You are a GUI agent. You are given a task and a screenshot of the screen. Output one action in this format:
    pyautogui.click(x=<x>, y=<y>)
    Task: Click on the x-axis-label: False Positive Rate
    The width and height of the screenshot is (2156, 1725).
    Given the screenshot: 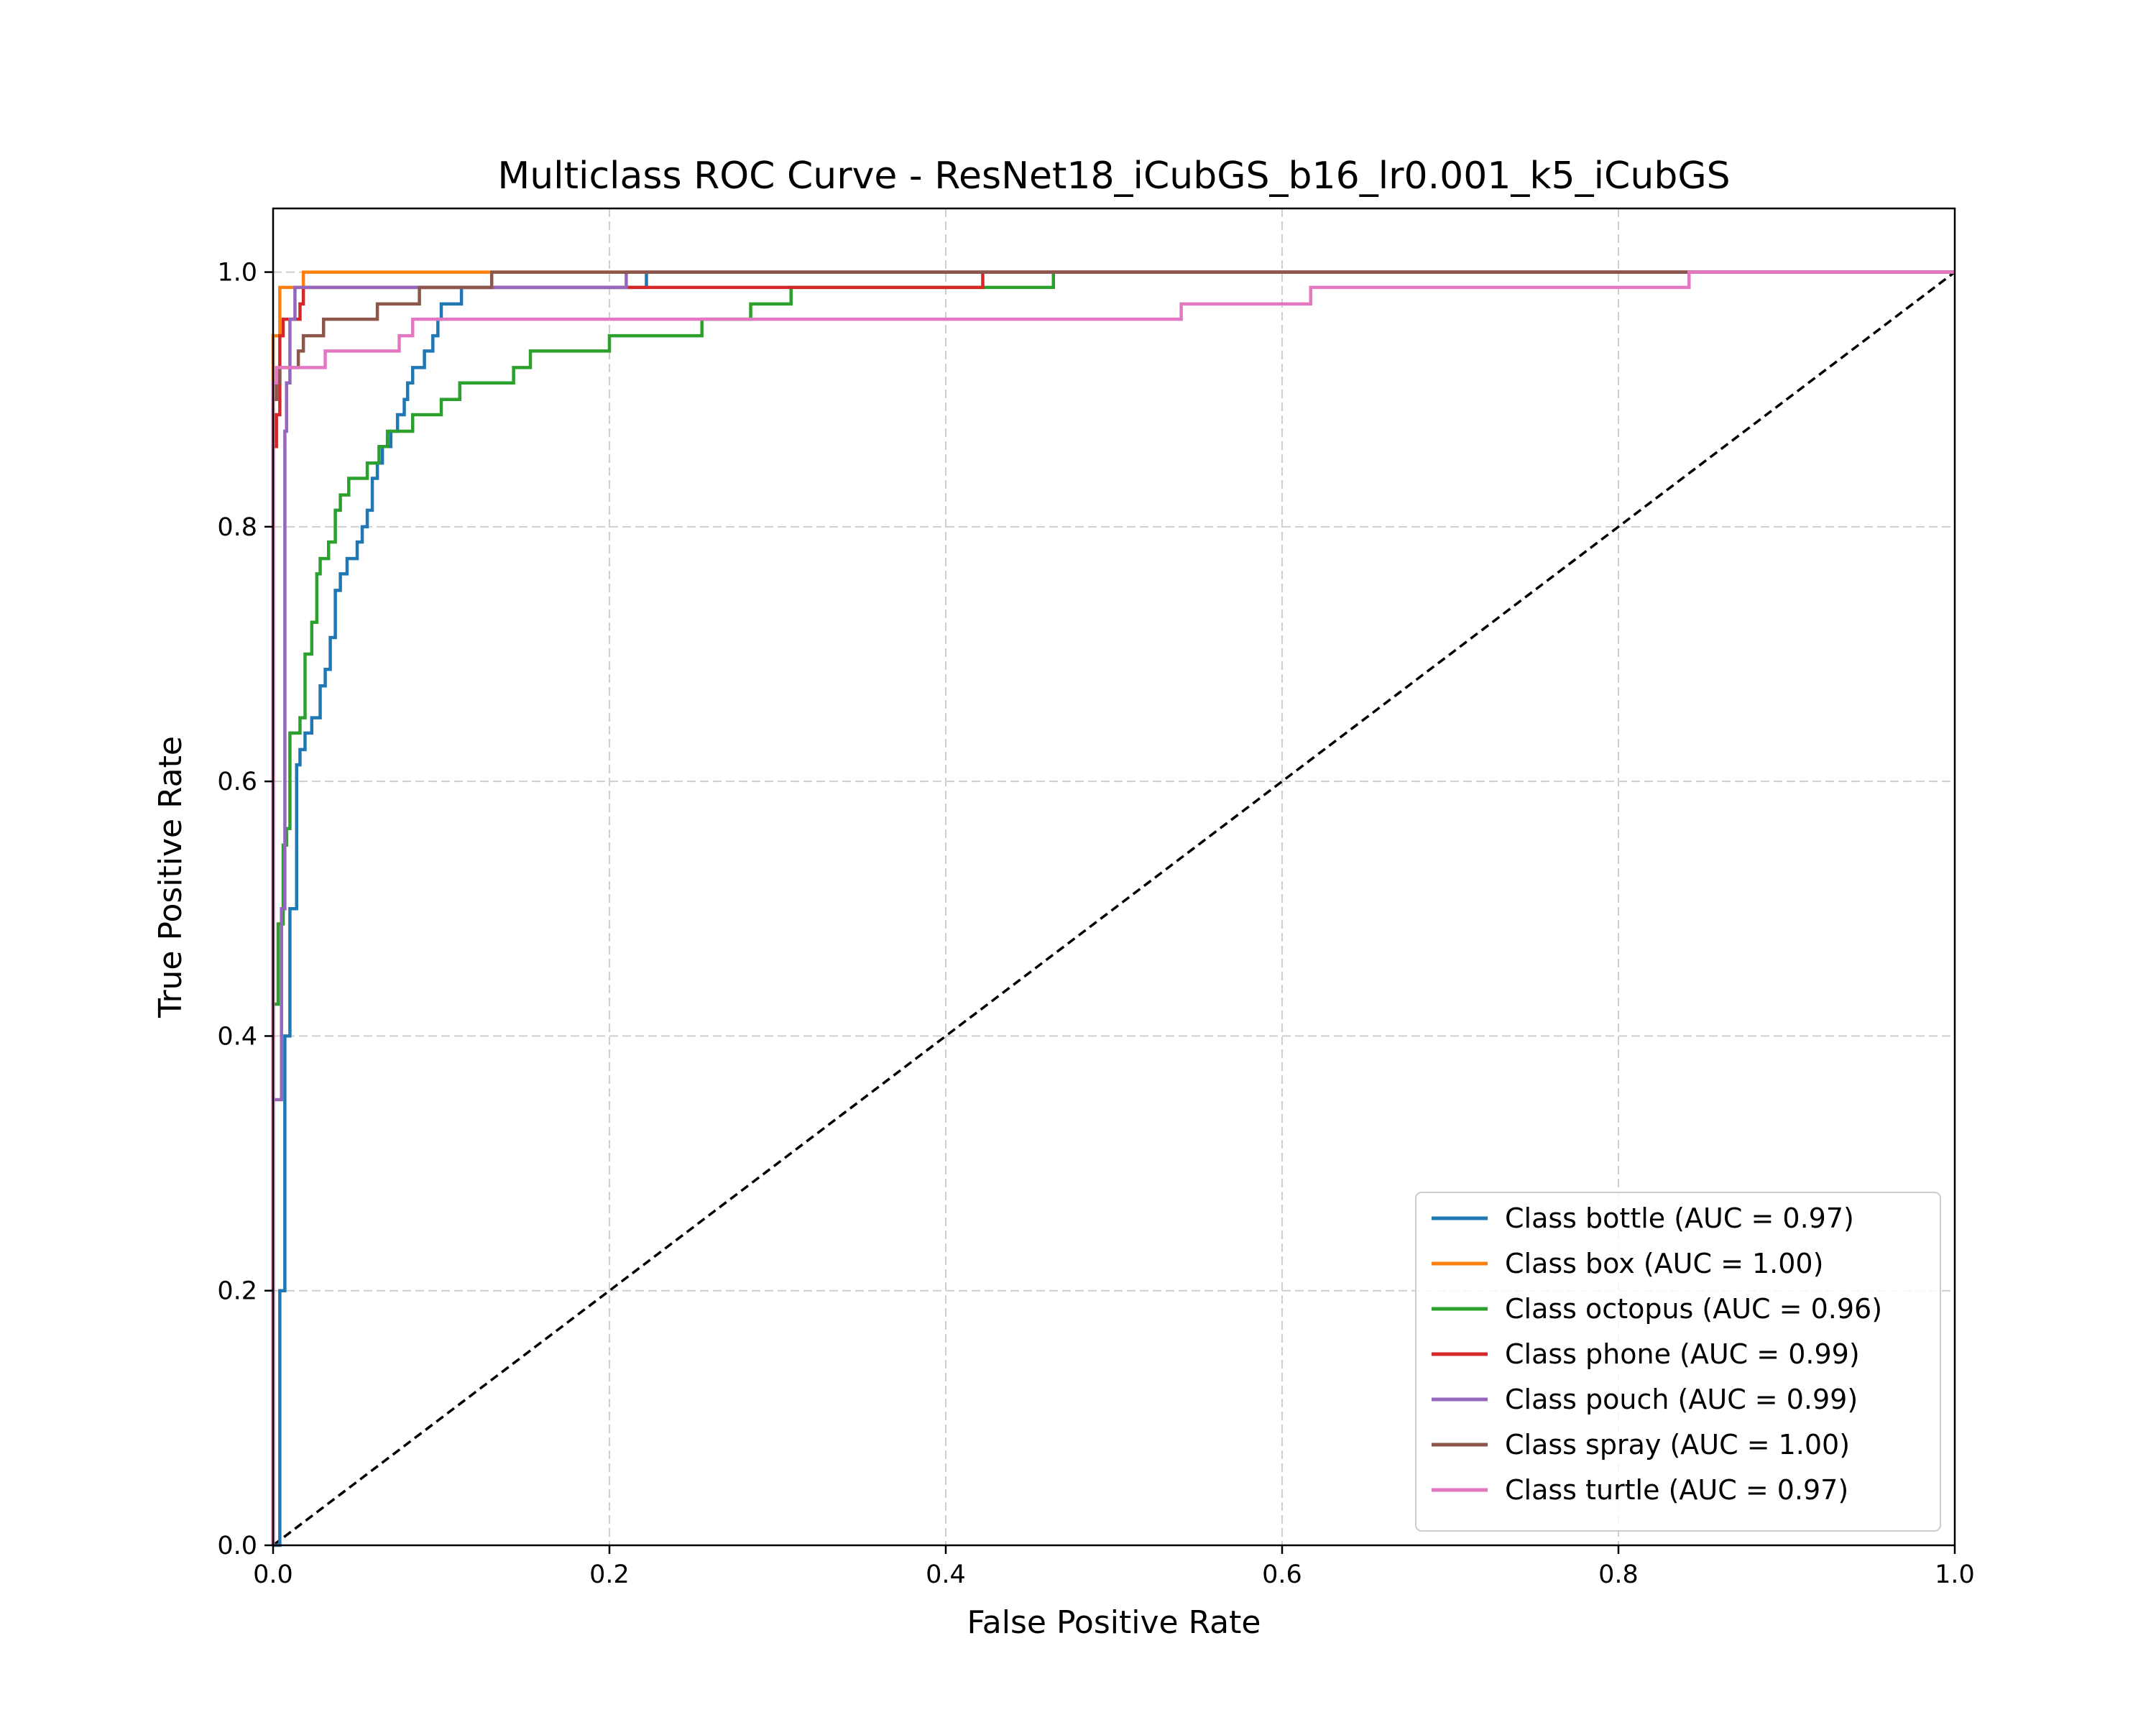 What is the action you would take?
    pyautogui.click(x=1114, y=1622)
    